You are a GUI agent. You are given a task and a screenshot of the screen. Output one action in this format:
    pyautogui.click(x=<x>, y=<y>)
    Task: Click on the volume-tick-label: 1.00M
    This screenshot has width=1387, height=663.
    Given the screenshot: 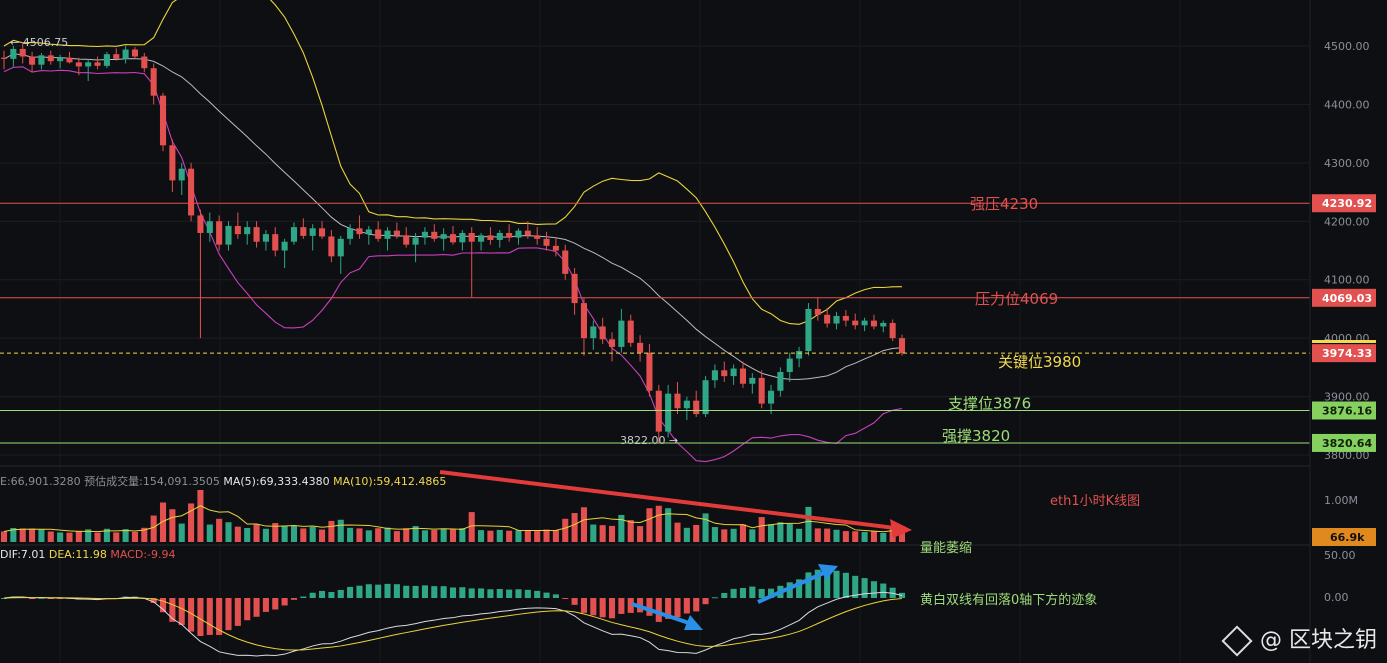 What is the action you would take?
    pyautogui.click(x=1341, y=500)
    